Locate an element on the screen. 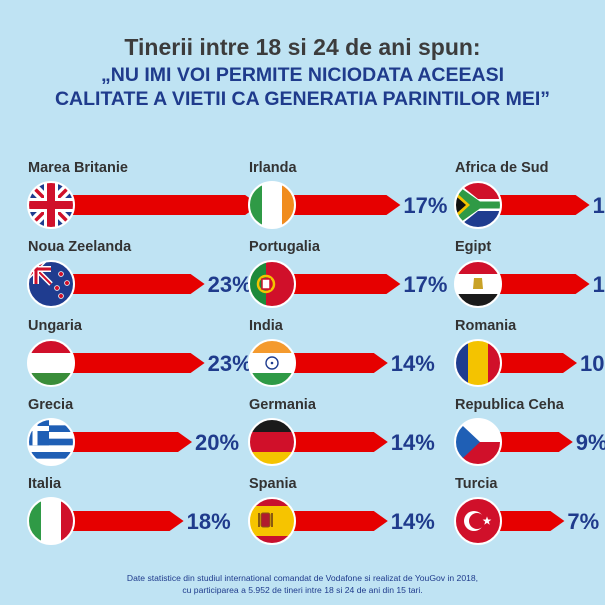 The width and height of the screenshot is (605, 605). country-entry-egipt: Egipt 13% is located at coordinates (529, 273).